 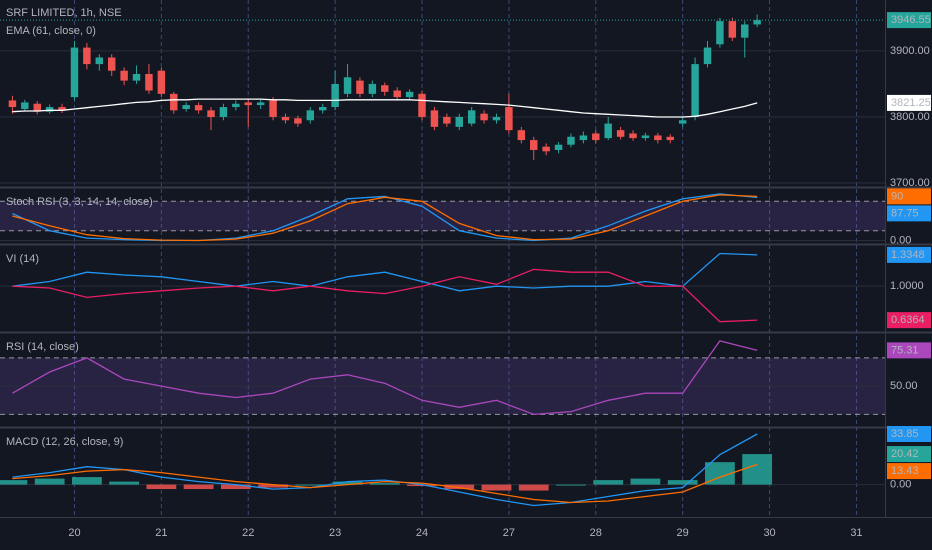 What do you see at coordinates (64, 442) in the screenshot?
I see `pane-title: MACD (12, 26, close, 9)` at bounding box center [64, 442].